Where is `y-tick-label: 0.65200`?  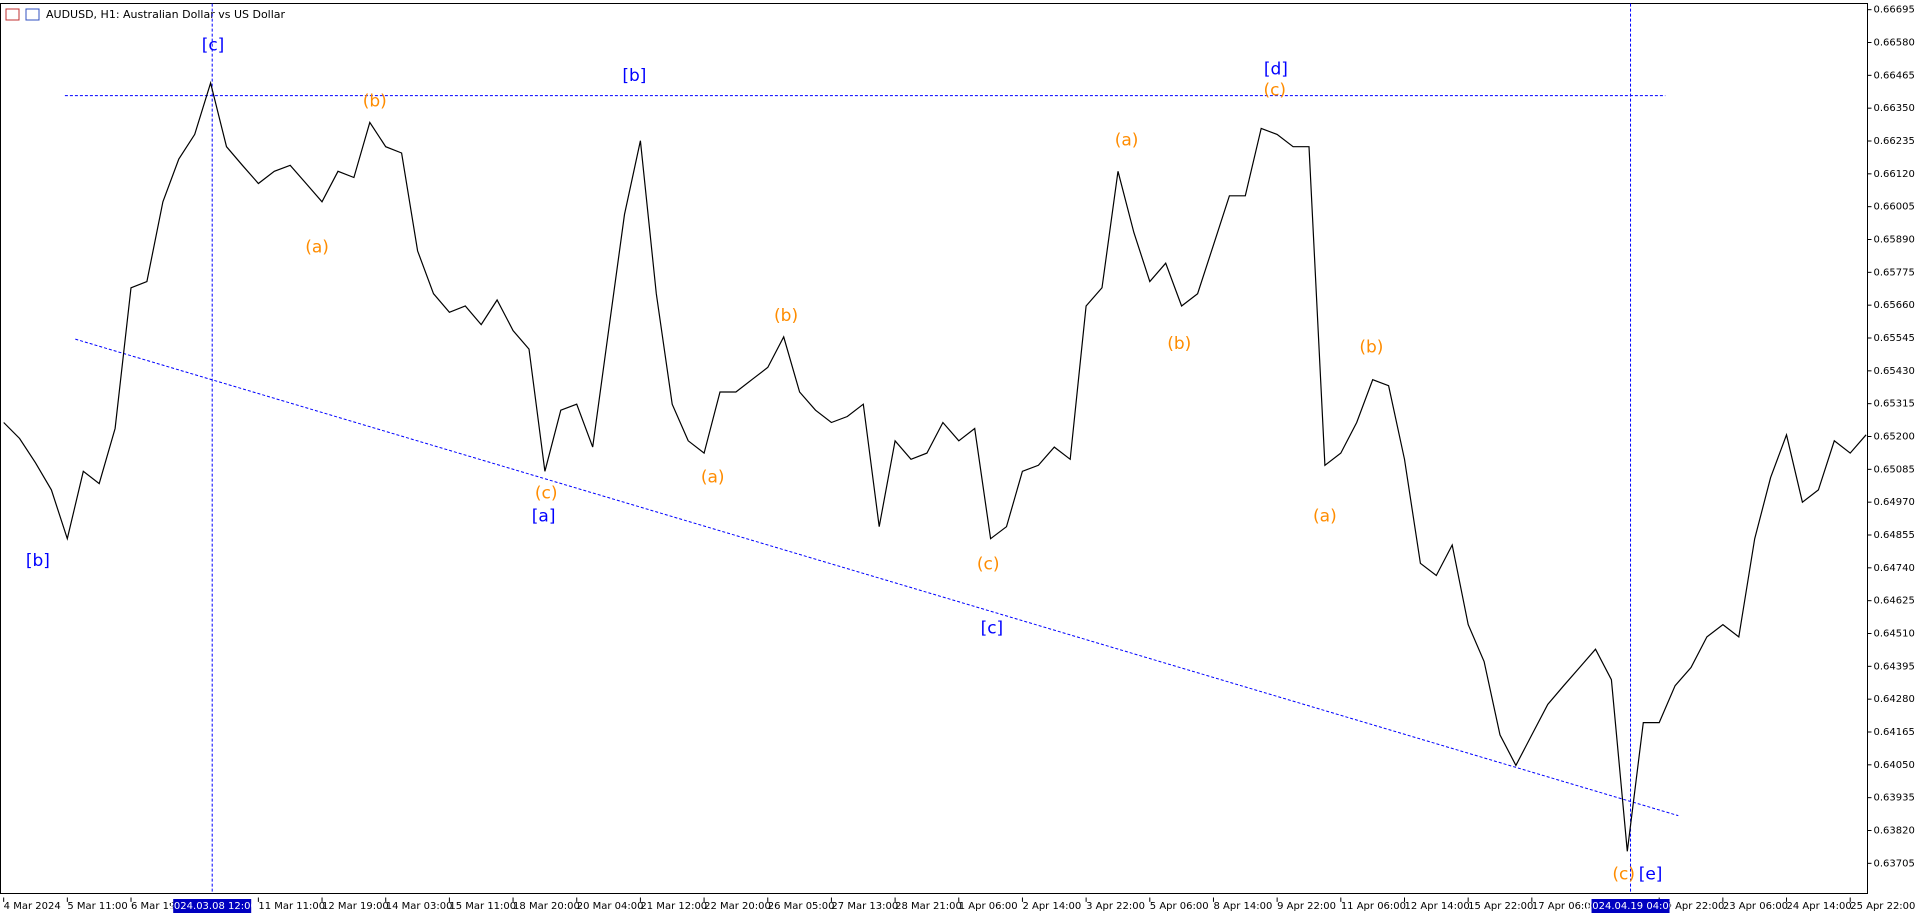
y-tick-label: 0.65200 is located at coordinates (1894, 436).